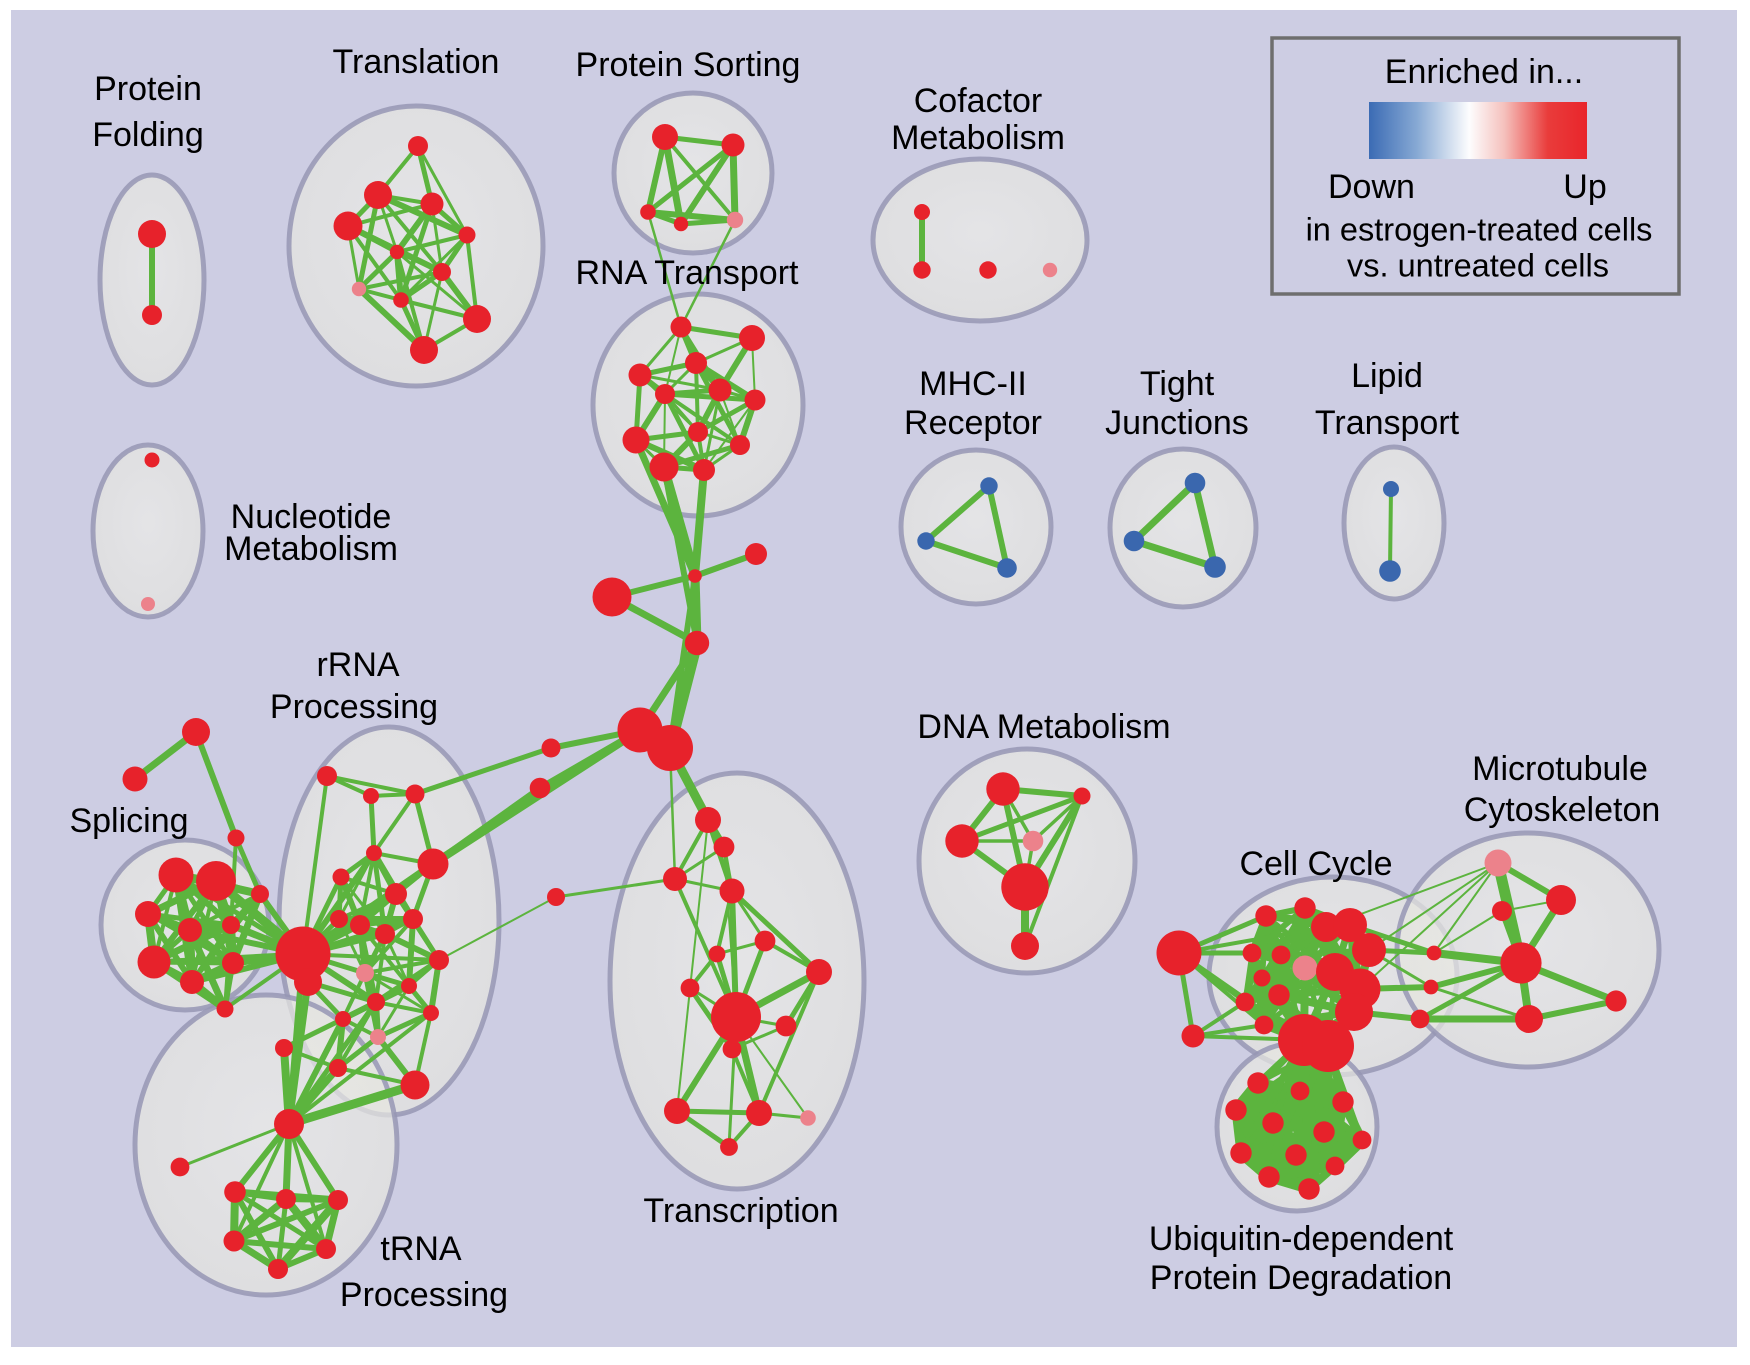  What do you see at coordinates (1479, 229) in the screenshot?
I see `svg-text: in estrogen-treated cells` at bounding box center [1479, 229].